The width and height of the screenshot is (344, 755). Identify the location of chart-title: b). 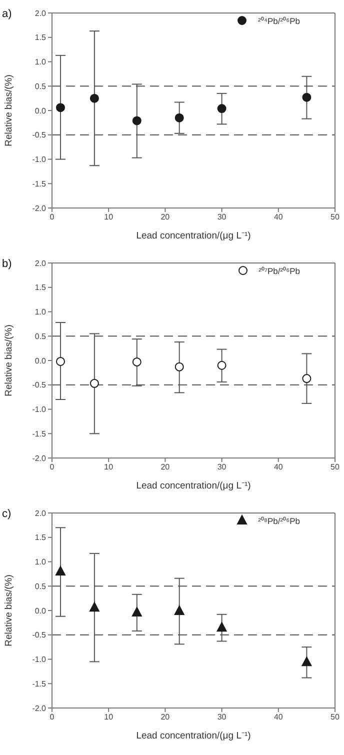
(7, 264).